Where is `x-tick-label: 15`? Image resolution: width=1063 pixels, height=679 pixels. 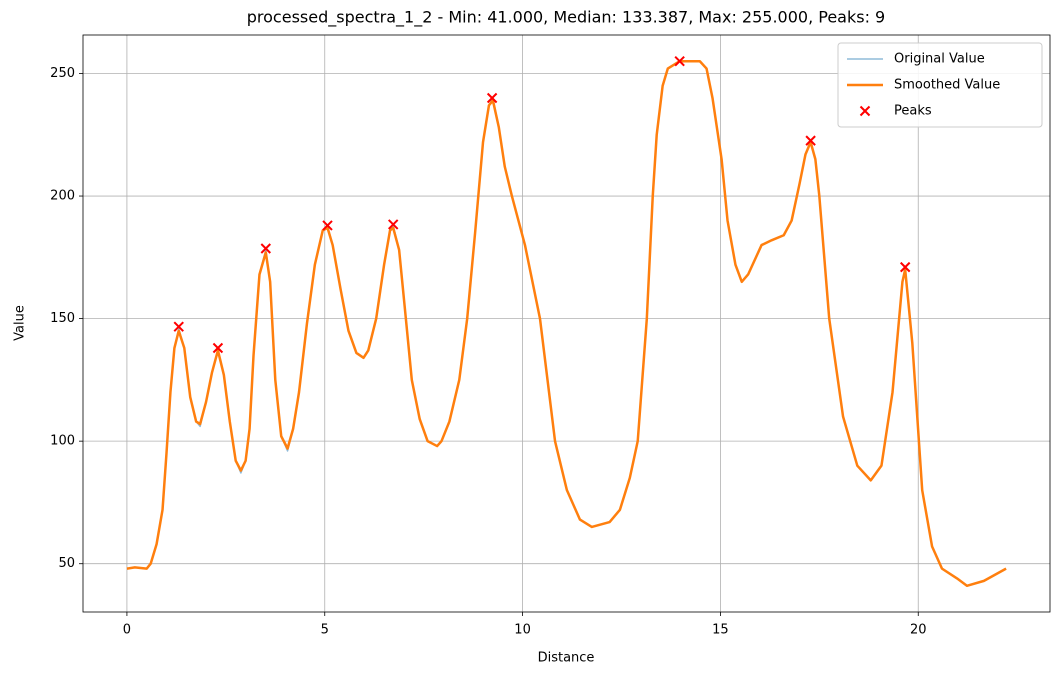
x-tick-label: 15 is located at coordinates (720, 630).